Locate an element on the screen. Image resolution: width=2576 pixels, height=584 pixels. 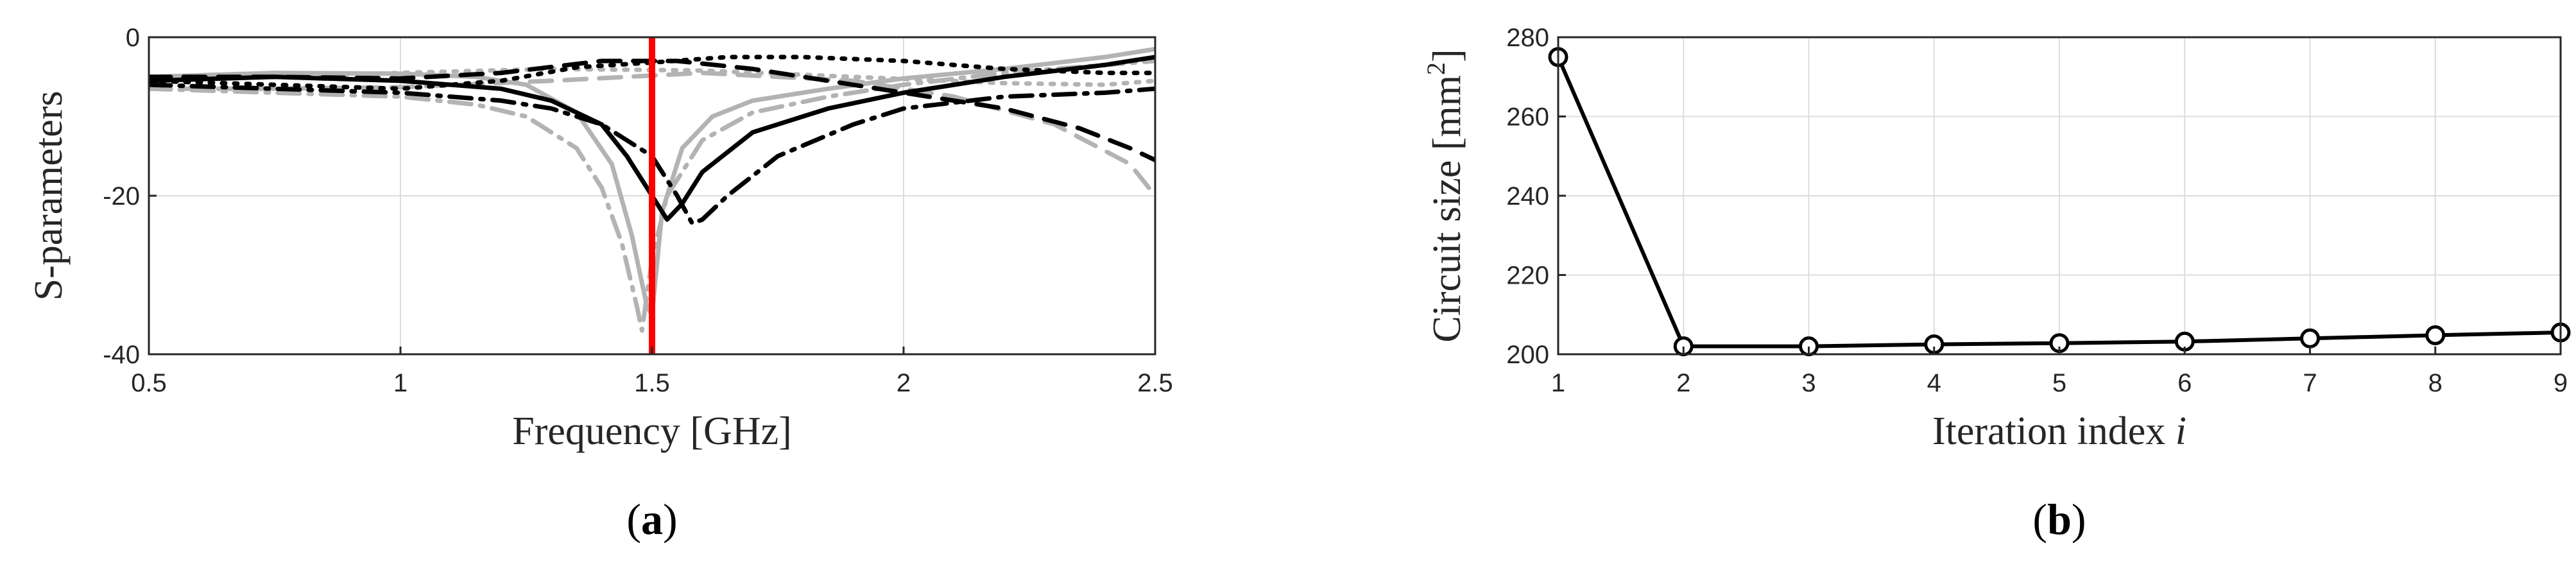
chart-b-y-tick-label-3: 260 is located at coordinates (1527, 117).